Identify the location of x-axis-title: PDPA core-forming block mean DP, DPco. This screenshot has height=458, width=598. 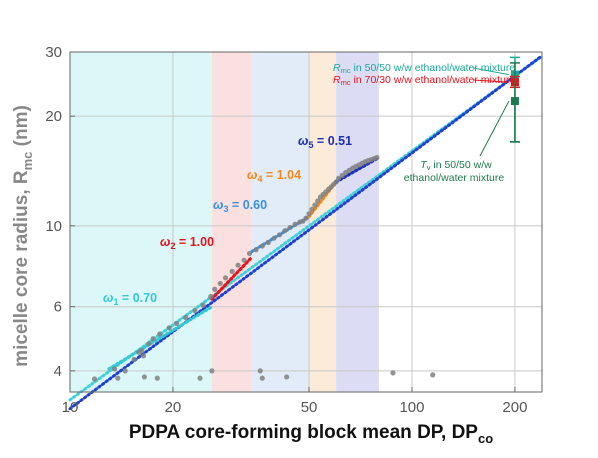
(311, 434).